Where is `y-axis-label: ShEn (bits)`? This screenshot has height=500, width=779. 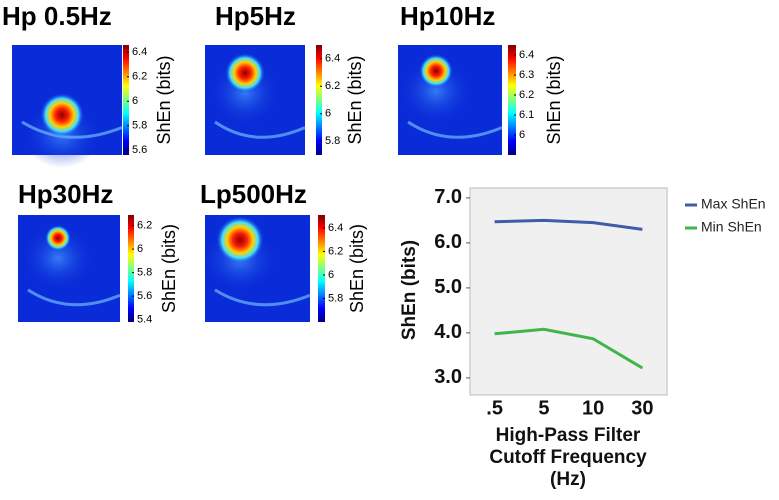
y-axis-label: ShEn (bits) is located at coordinates (409, 290).